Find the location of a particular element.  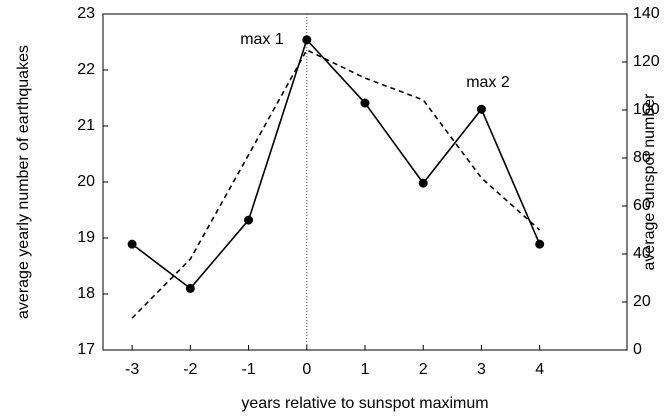

y-tick-label: 17 is located at coordinates (86, 349).